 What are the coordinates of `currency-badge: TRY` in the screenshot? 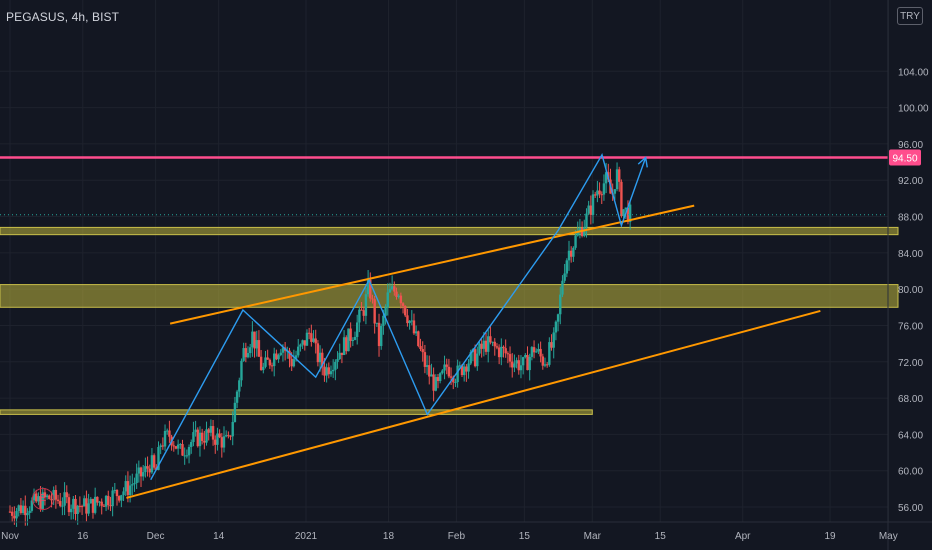 It's located at (910, 16).